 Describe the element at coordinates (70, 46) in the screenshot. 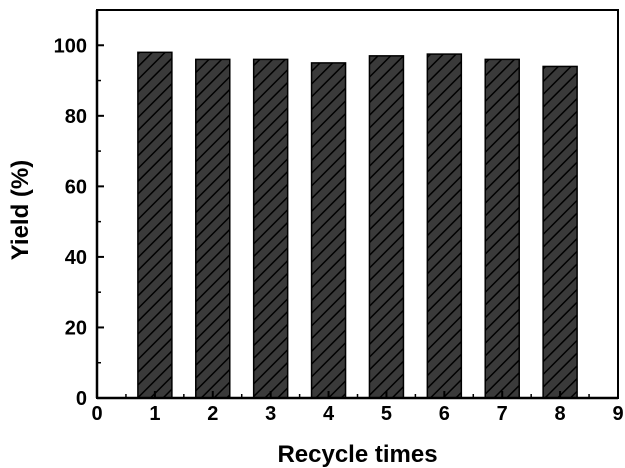

I see `y-tick-label: 100` at that location.